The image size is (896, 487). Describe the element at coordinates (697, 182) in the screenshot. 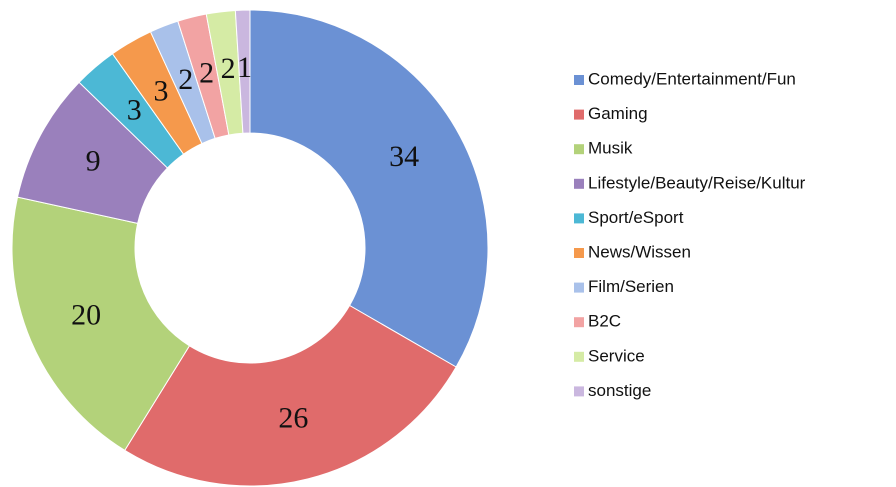

I see `legend-label: Lifestyle/Beauty/Reise/Kultur` at that location.